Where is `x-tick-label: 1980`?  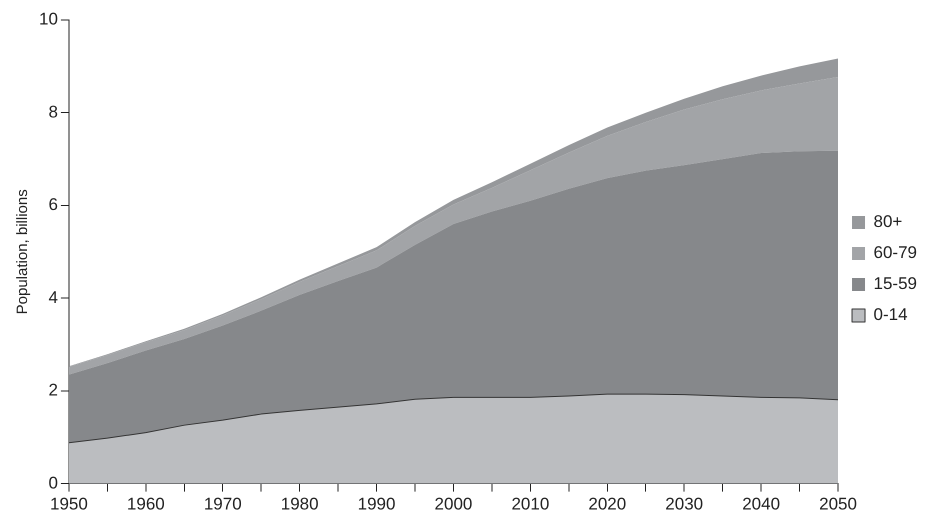
x-tick-label: 1980 is located at coordinates (299, 504).